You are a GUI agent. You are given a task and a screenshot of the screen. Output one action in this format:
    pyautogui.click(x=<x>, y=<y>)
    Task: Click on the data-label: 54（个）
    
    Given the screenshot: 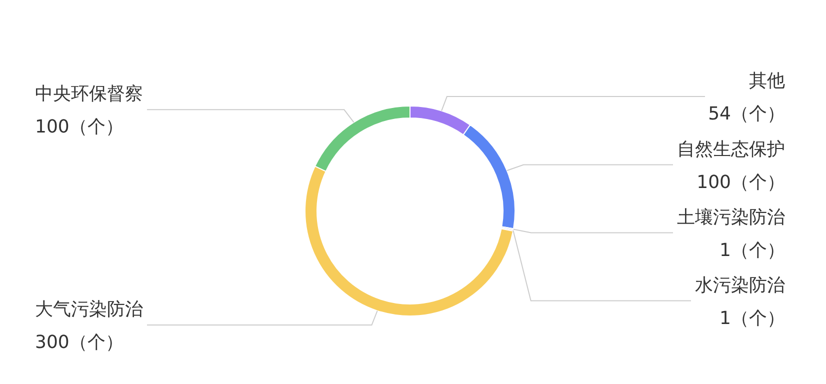 What is the action you would take?
    pyautogui.click(x=746, y=114)
    